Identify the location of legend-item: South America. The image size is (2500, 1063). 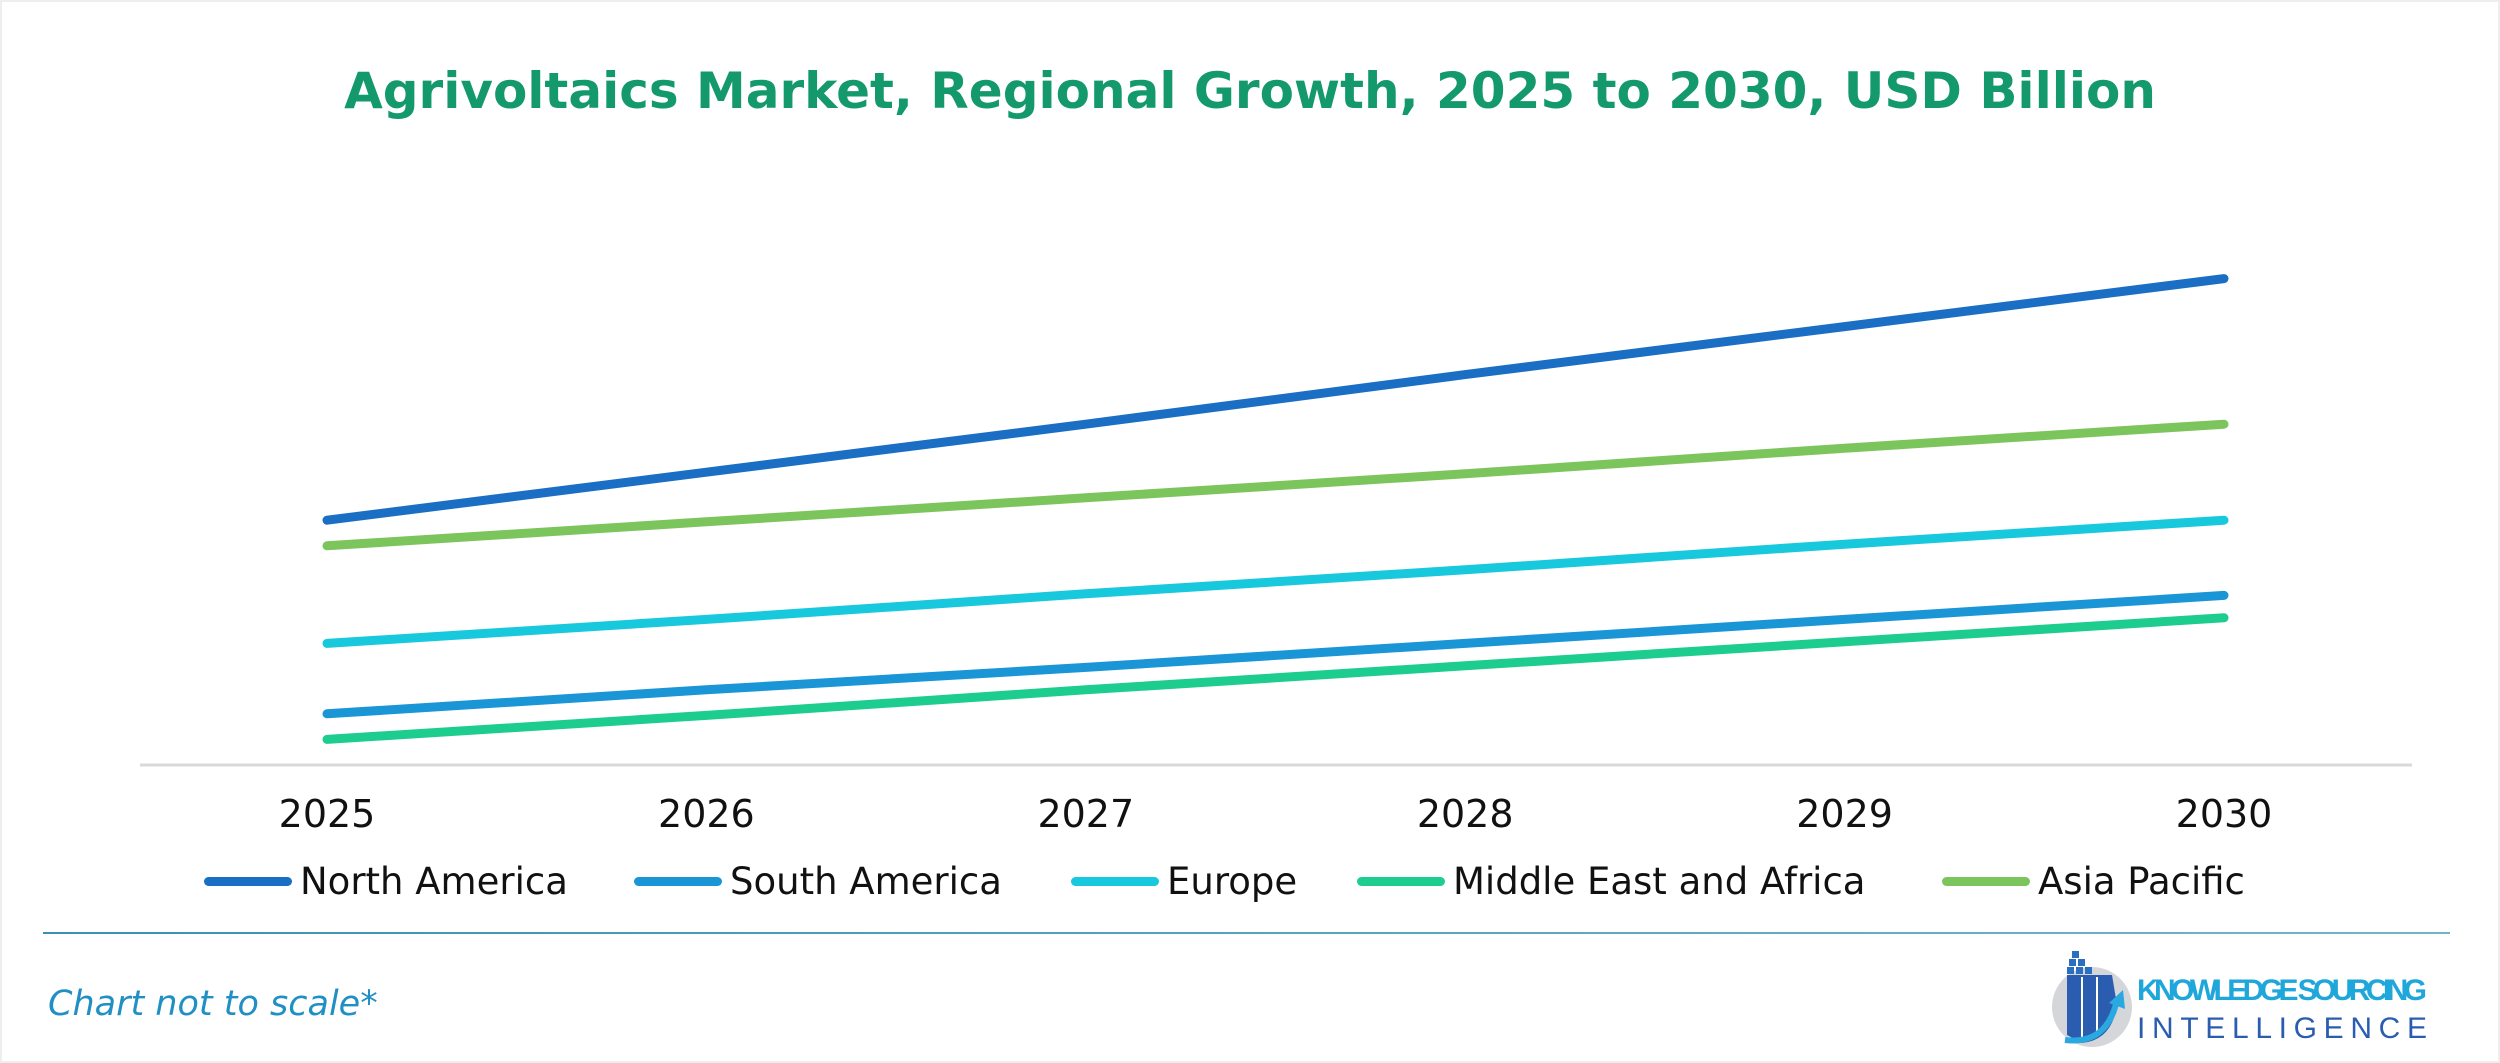
(818, 881).